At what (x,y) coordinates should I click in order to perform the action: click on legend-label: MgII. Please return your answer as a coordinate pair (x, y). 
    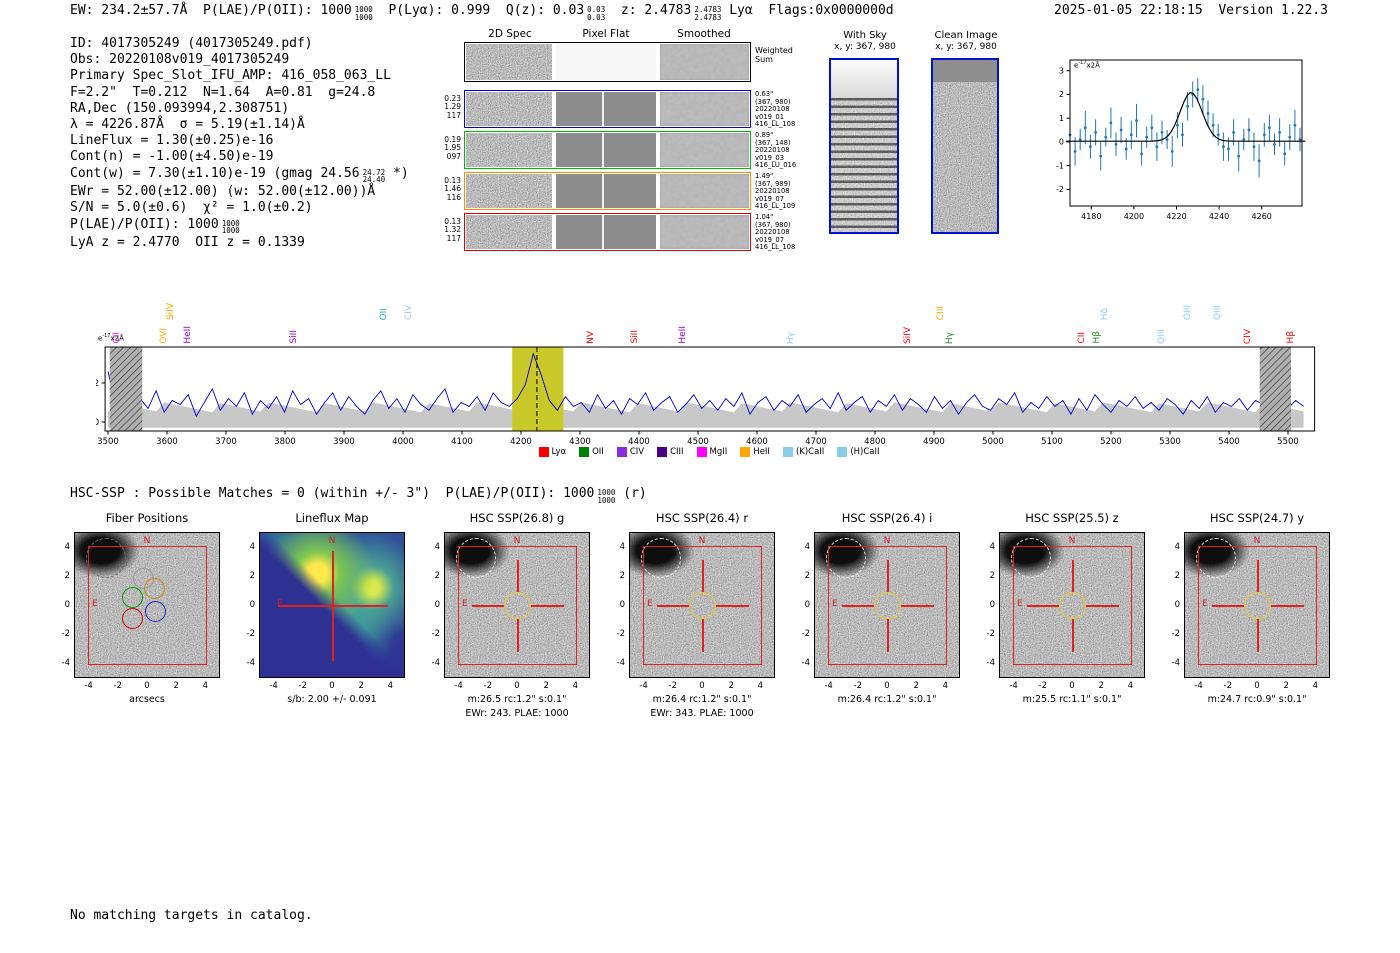
    Looking at the image, I should click on (718, 452).